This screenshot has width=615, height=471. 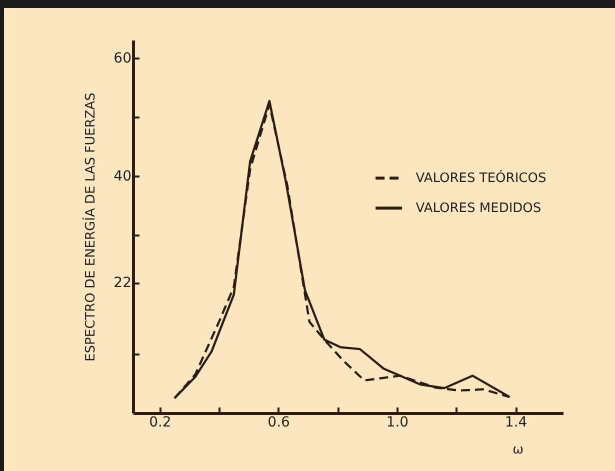 I want to click on x-tick-label: 1.0, so click(x=397, y=422).